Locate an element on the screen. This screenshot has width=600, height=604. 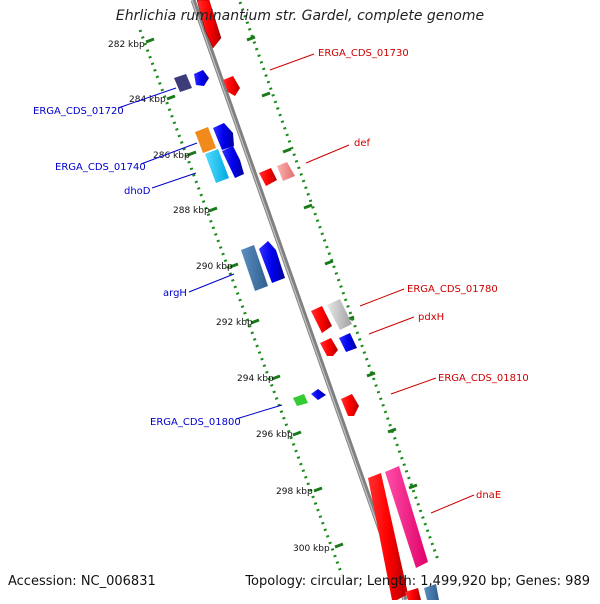
feature-label: ERGA_CDS_01810 is located at coordinates (483, 378).